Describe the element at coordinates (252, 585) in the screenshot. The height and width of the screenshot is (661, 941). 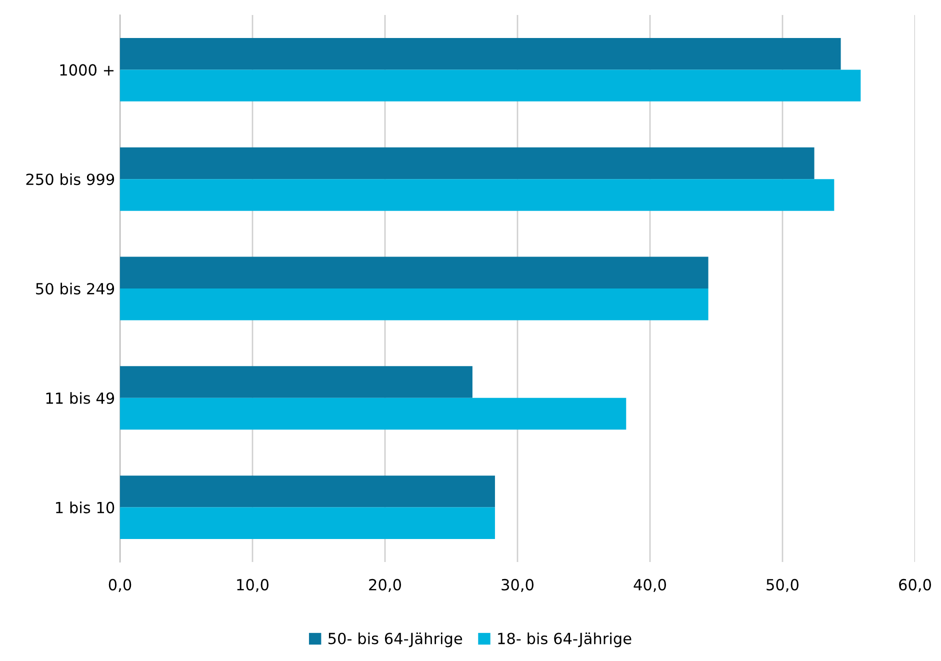
I see `x-tick-label: 10,0` at that location.